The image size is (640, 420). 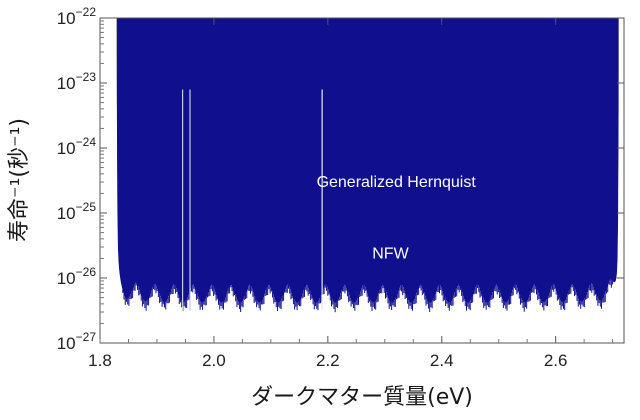 What do you see at coordinates (100, 360) in the screenshot?
I see `x-tick-label: 1.8` at bounding box center [100, 360].